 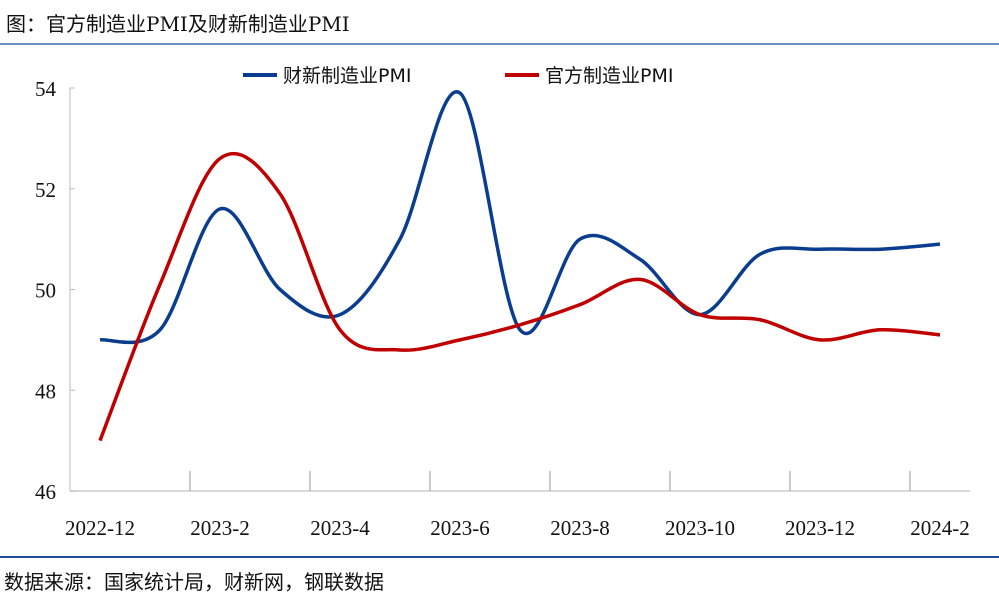 I want to click on x-tick-label: 2023-12, so click(x=820, y=528).